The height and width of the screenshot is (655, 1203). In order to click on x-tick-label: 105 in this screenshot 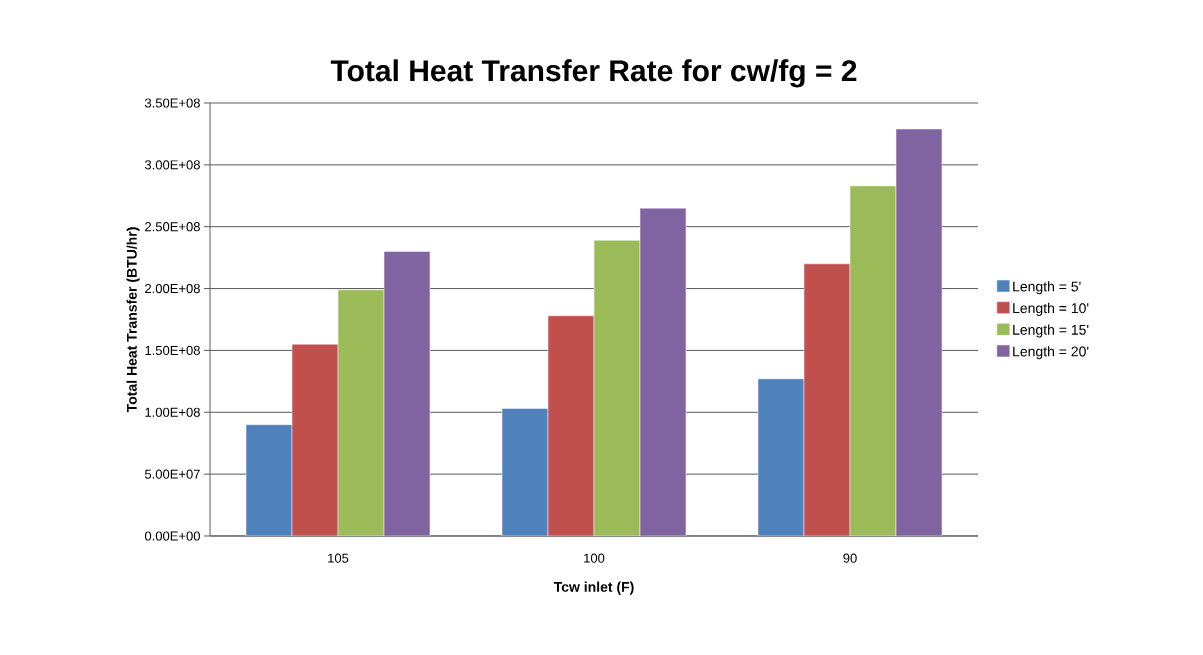, I will do `click(338, 558)`.